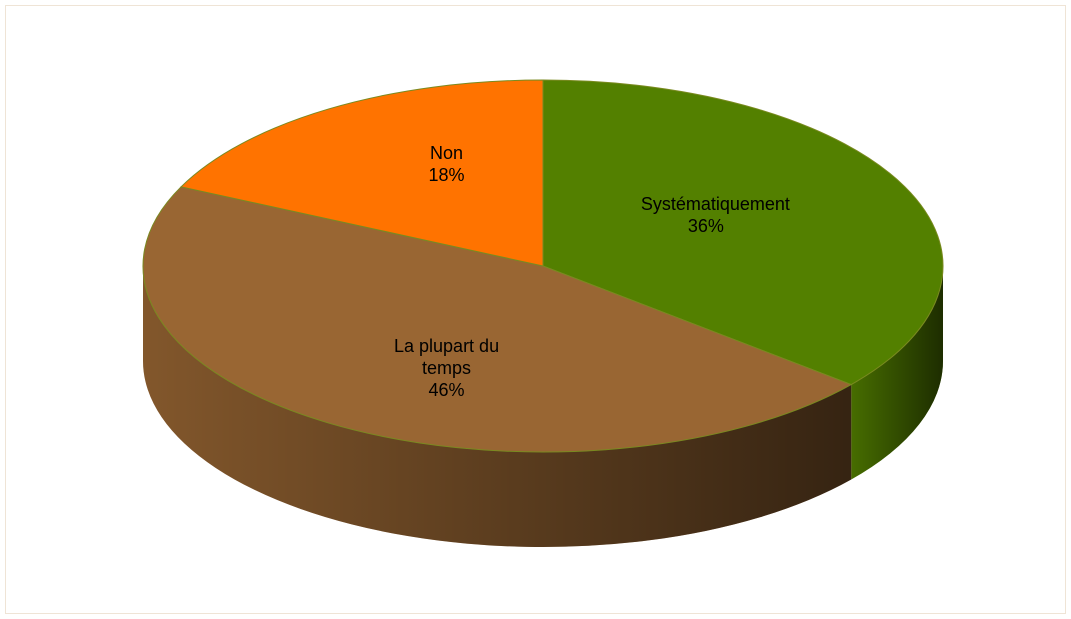 The height and width of the screenshot is (619, 1071). What do you see at coordinates (705, 225) in the screenshot?
I see `value-label: 36%` at bounding box center [705, 225].